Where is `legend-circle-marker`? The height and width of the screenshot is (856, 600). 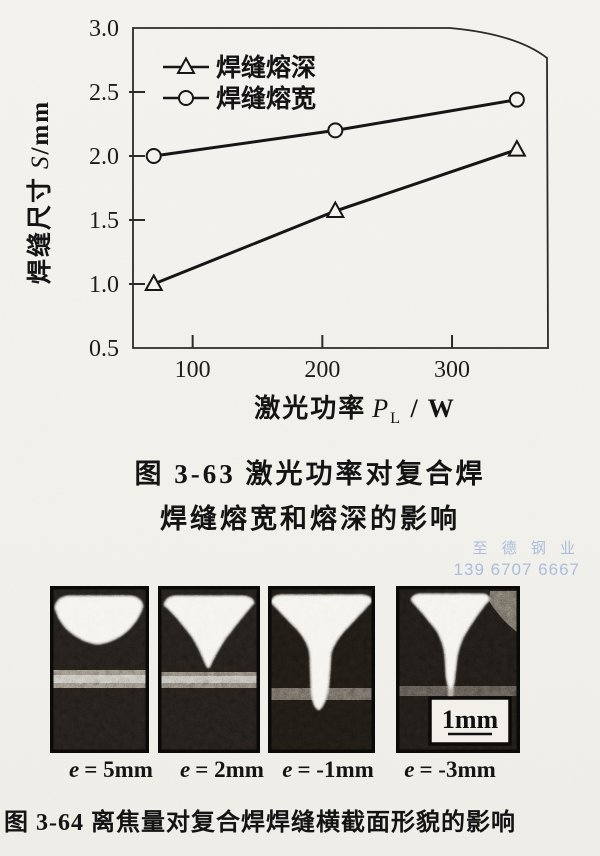 legend-circle-marker is located at coordinates (186, 98).